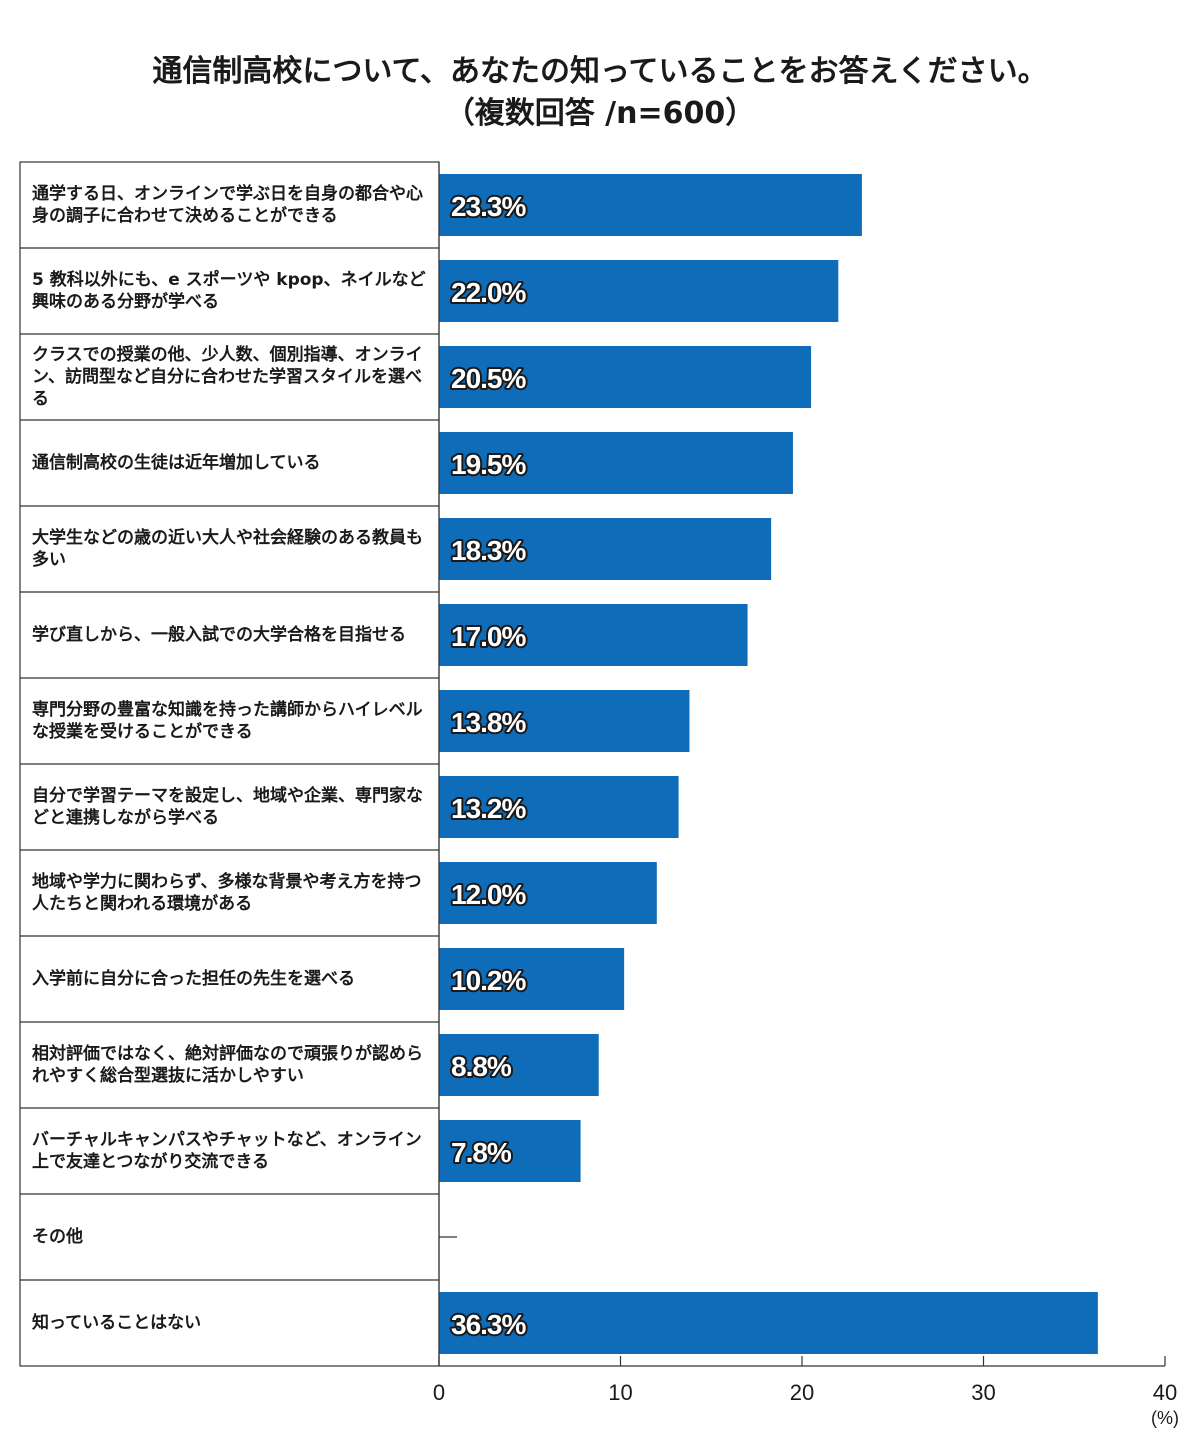 The height and width of the screenshot is (1440, 1200). Describe the element at coordinates (439, 1392) in the screenshot. I see `x-tick-label: 0` at that location.